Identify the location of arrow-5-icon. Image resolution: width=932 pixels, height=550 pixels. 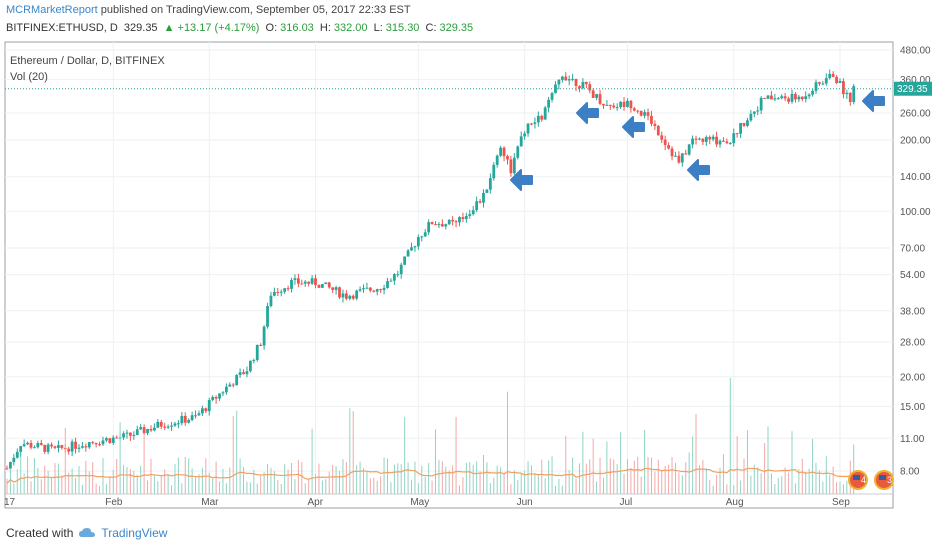
(873, 101).